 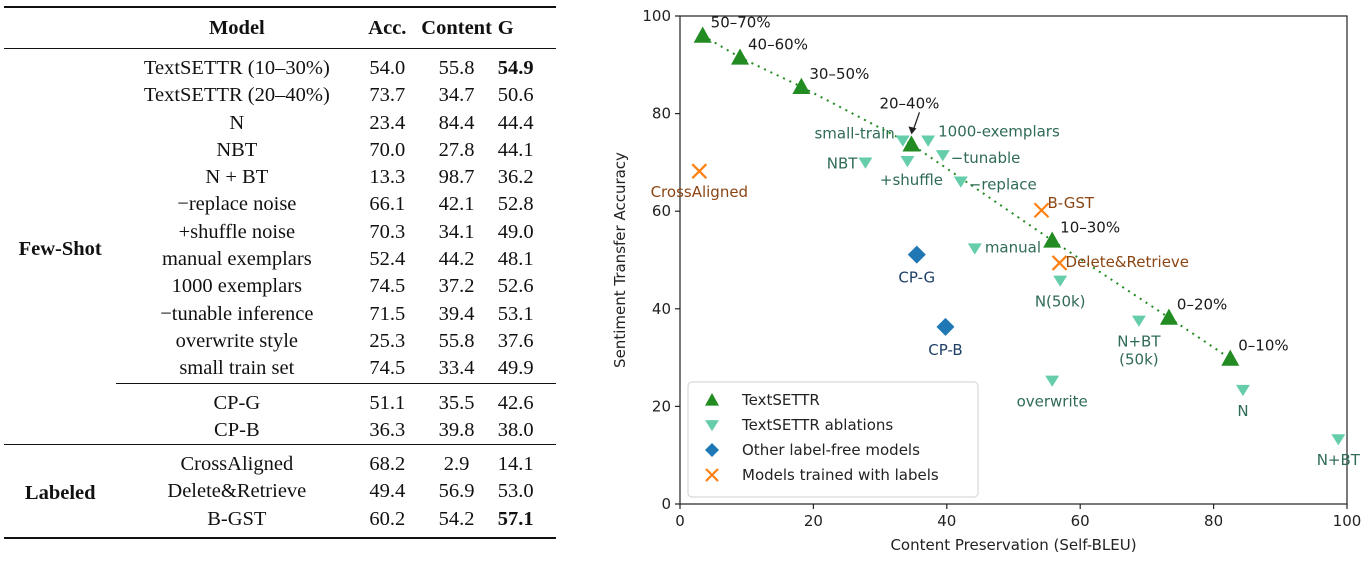 I want to click on acc-cell: 54.0, so click(x=387, y=68).